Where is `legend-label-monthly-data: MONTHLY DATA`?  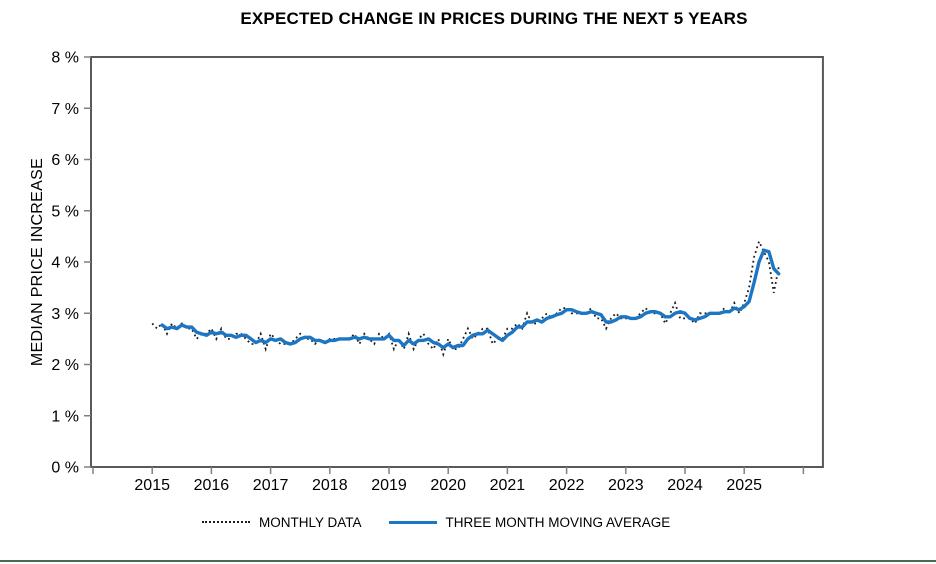 legend-label-monthly-data: MONTHLY DATA is located at coordinates (310, 522).